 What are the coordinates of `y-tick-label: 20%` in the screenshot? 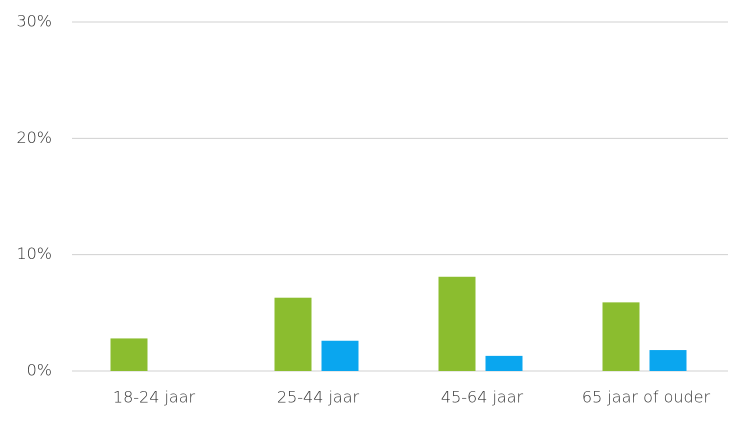 It's located at (34, 137).